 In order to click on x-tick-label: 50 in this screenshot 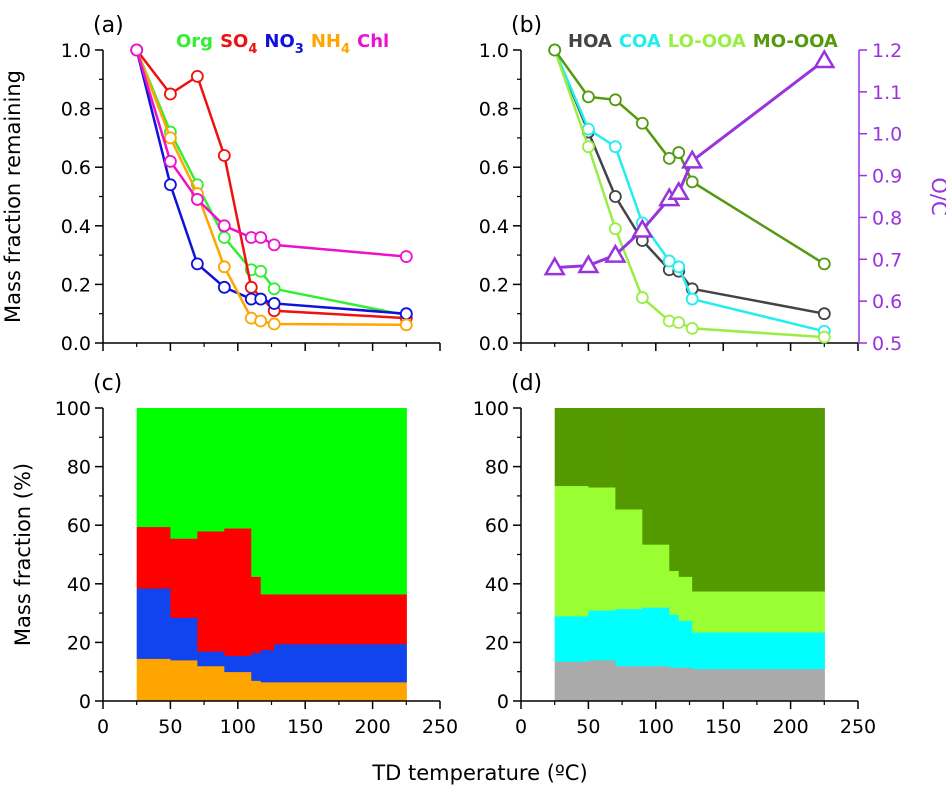, I will do `click(588, 727)`.